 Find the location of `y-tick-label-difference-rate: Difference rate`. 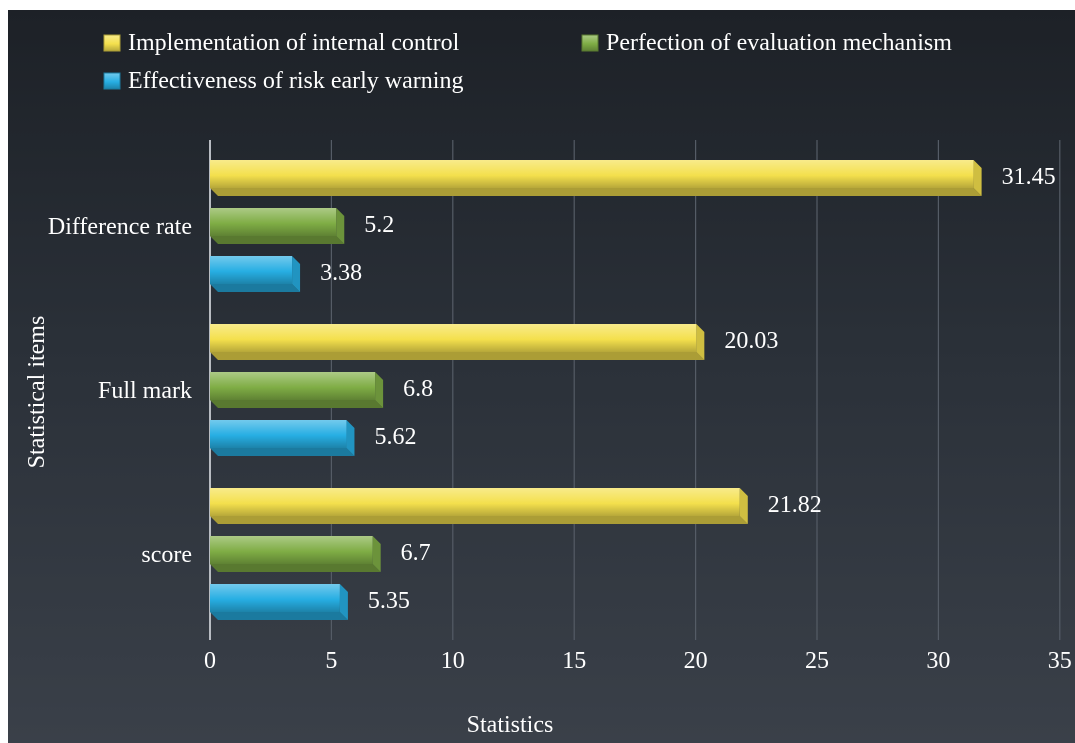

y-tick-label-difference-rate: Difference rate is located at coordinates (120, 227).